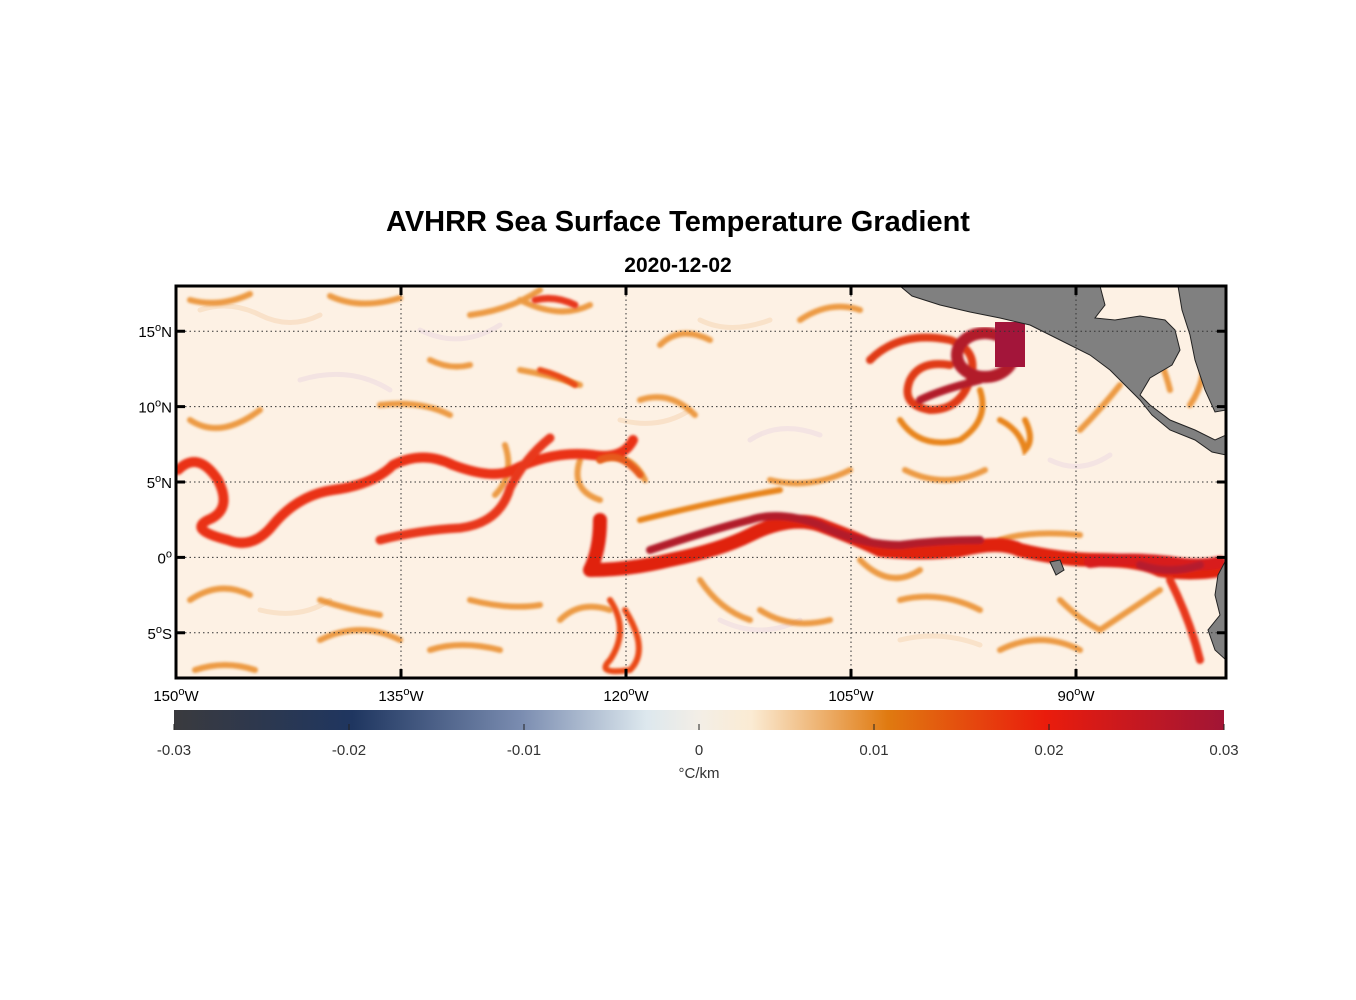 The image size is (1356, 1000). What do you see at coordinates (699, 773) in the screenshot?
I see `colorbar-unit-label: °C/km` at bounding box center [699, 773].